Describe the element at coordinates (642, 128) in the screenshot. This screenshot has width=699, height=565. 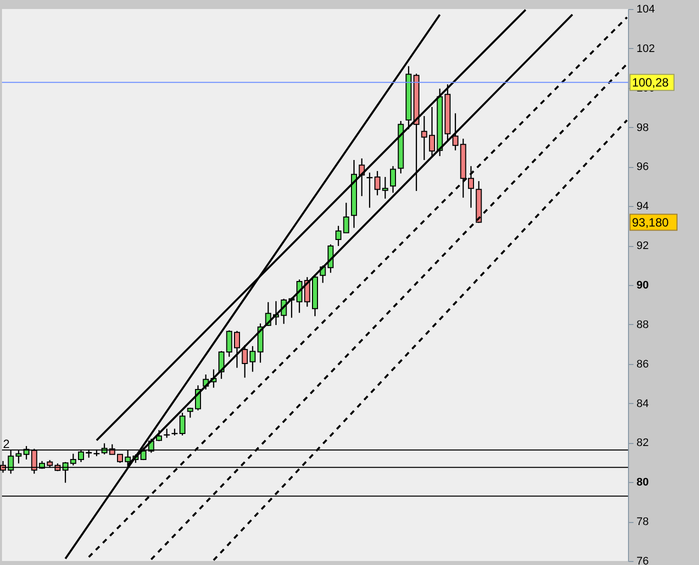
I see `y-tick-label: 98` at that location.